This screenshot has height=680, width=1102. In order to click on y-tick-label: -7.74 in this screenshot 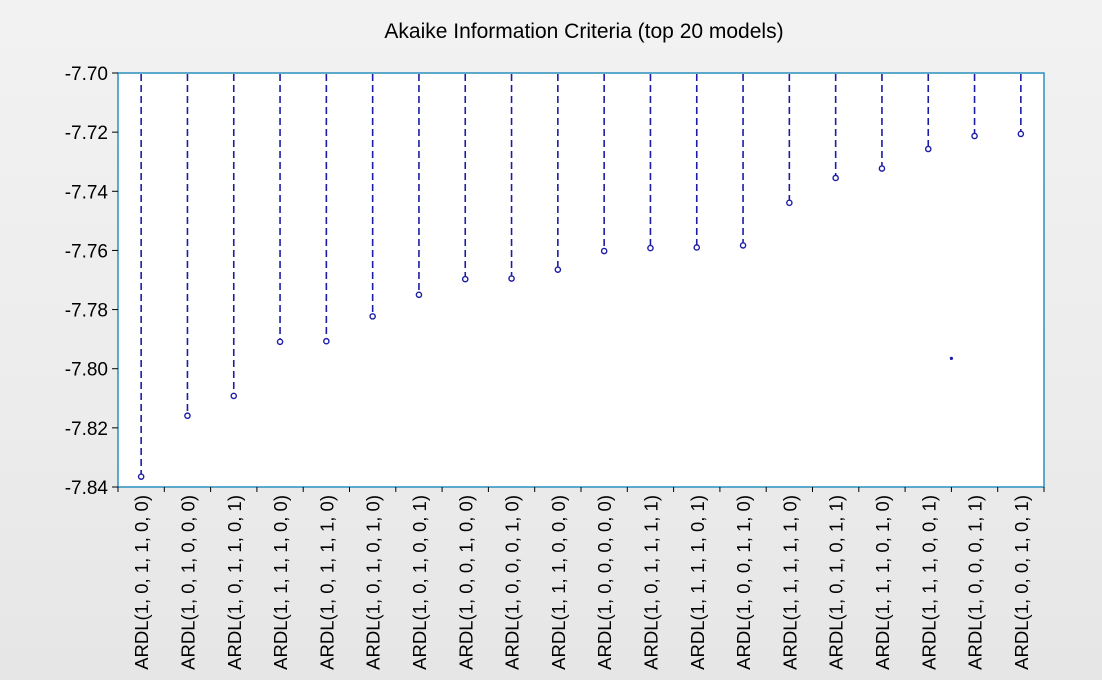, I will do `click(87, 192)`.